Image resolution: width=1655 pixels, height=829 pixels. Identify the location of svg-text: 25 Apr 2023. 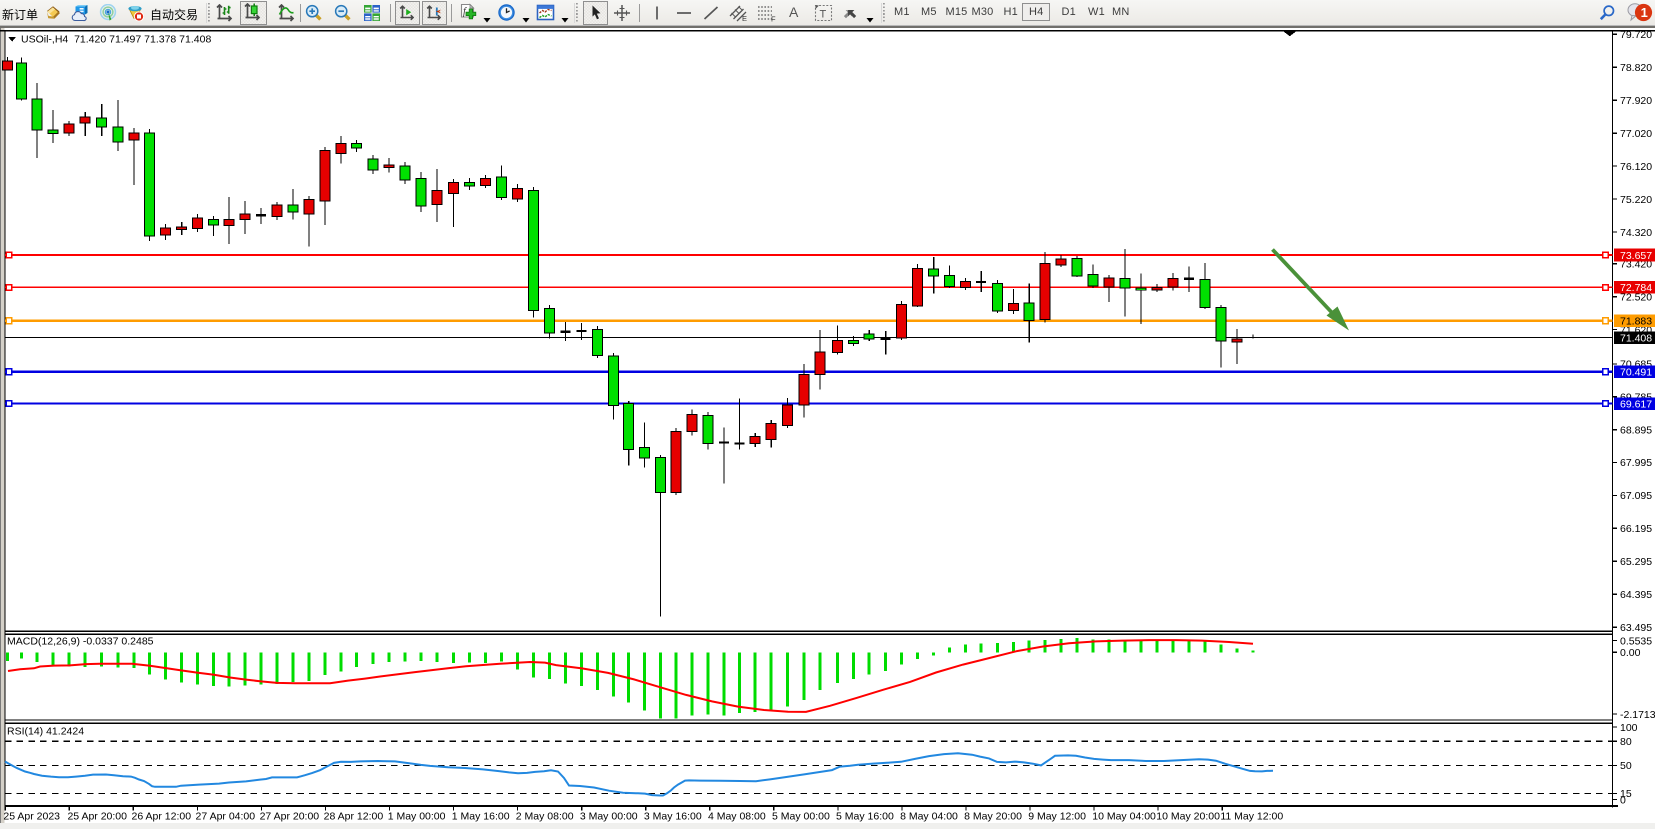
(31, 816).